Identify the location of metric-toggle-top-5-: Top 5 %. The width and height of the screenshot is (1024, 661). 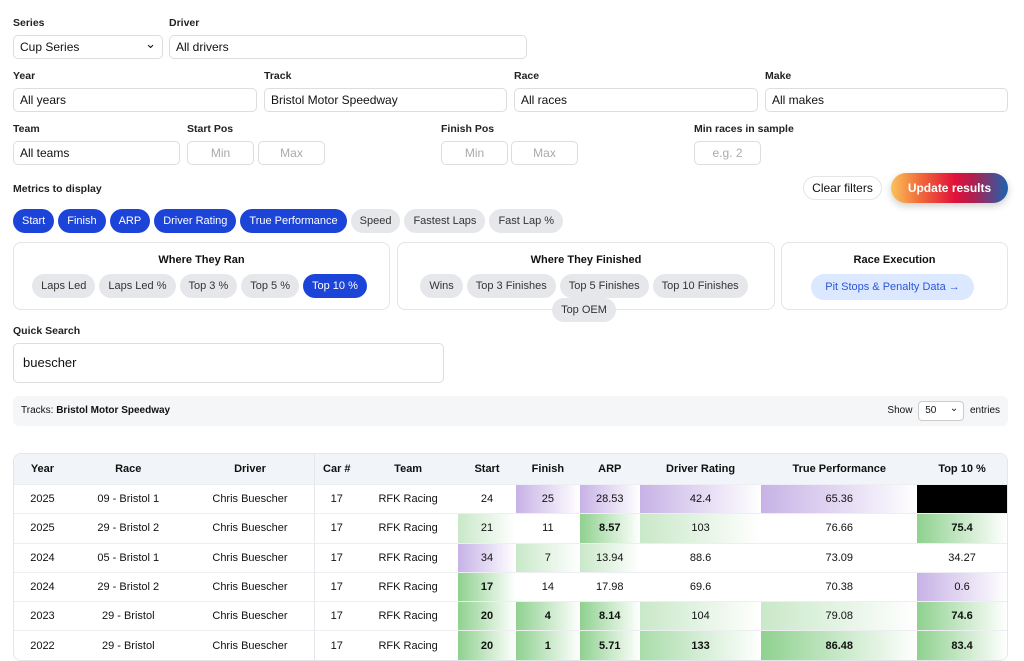
(270, 286).